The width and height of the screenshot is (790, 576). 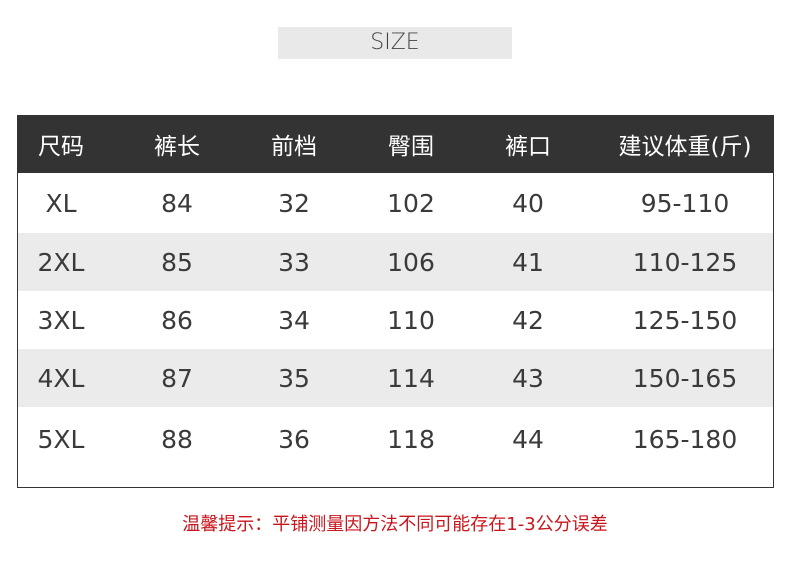 What do you see at coordinates (294, 320) in the screenshot?
I see `cell-rise: 34` at bounding box center [294, 320].